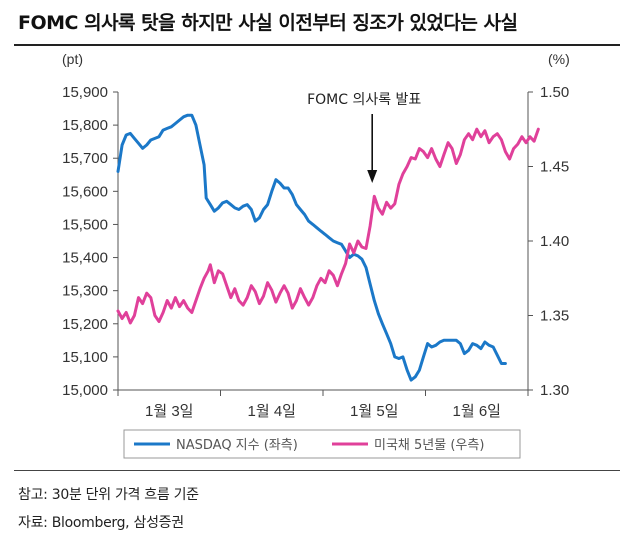  Describe the element at coordinates (85, 357) in the screenshot. I see `left-tick-label: 15,100` at that location.